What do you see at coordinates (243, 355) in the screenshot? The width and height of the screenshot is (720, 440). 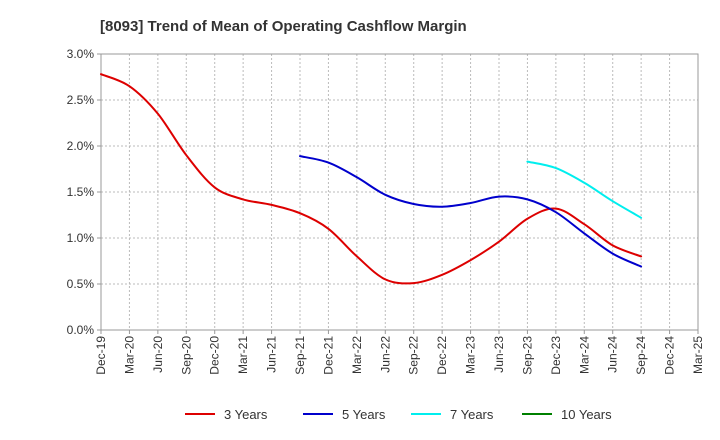 I see `x-tick-label: Mar-21` at bounding box center [243, 355].